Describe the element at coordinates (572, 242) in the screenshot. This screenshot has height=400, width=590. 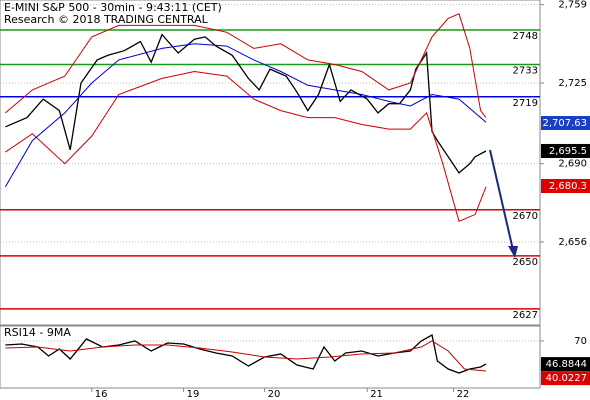
I see `y-tick-label: 2,656` at that location.